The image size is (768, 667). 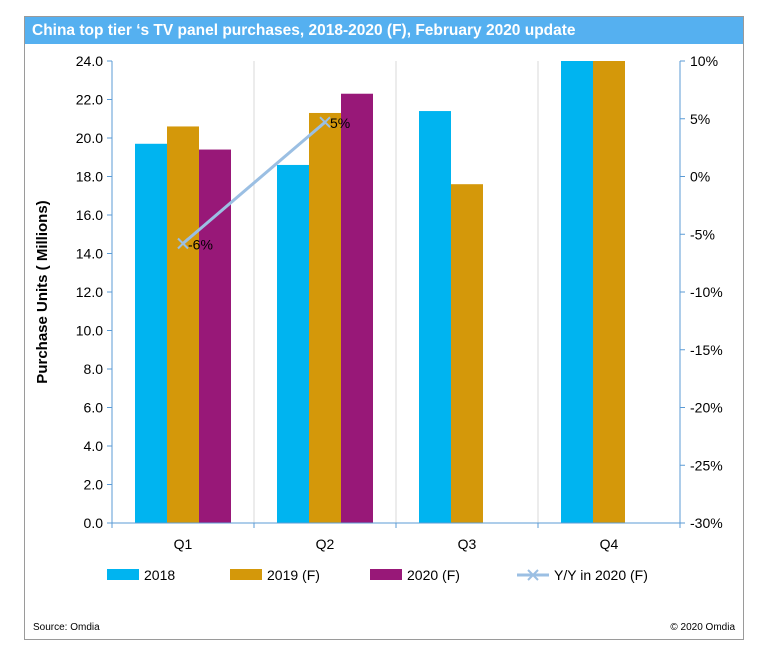 What do you see at coordinates (702, 234) in the screenshot?
I see `y2-tick-label: -5%` at bounding box center [702, 234].